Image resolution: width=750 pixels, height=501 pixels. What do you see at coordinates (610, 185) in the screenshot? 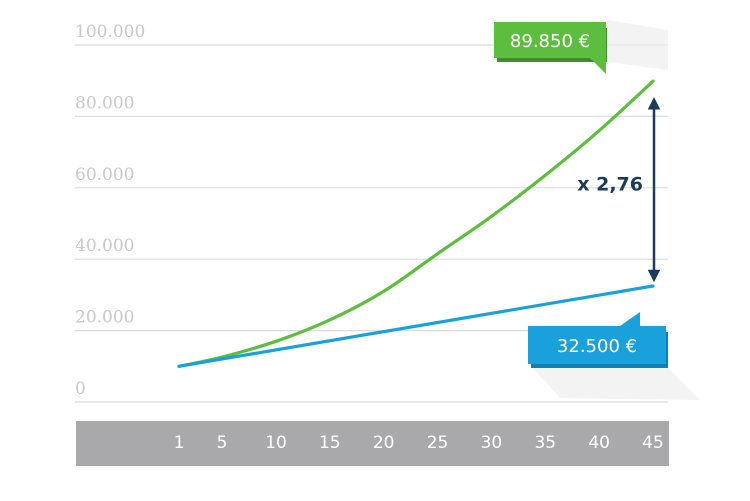
I see `multiplier-label: x 2,76` at bounding box center [610, 185].